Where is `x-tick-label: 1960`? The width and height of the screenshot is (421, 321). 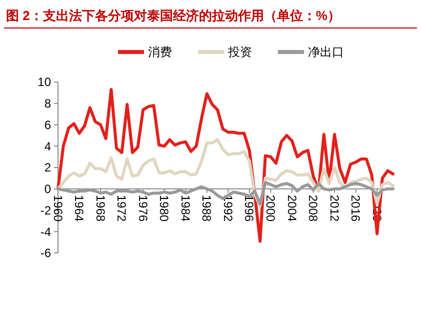
x-tick-label: 1960 is located at coordinates (57, 208).